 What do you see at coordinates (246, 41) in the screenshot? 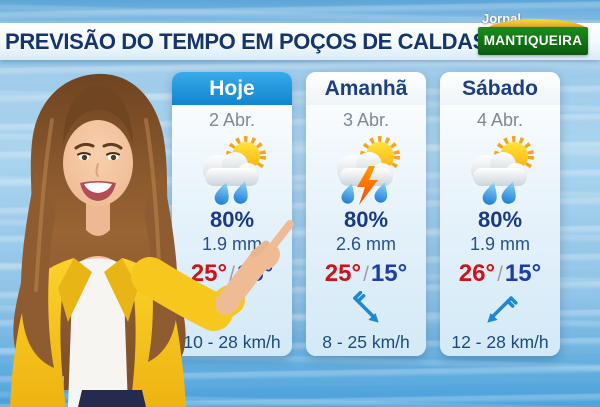
I see `page-title: PREVISÃO DO TEMPO EM POÇOS DE CALDAS` at bounding box center [246, 41].